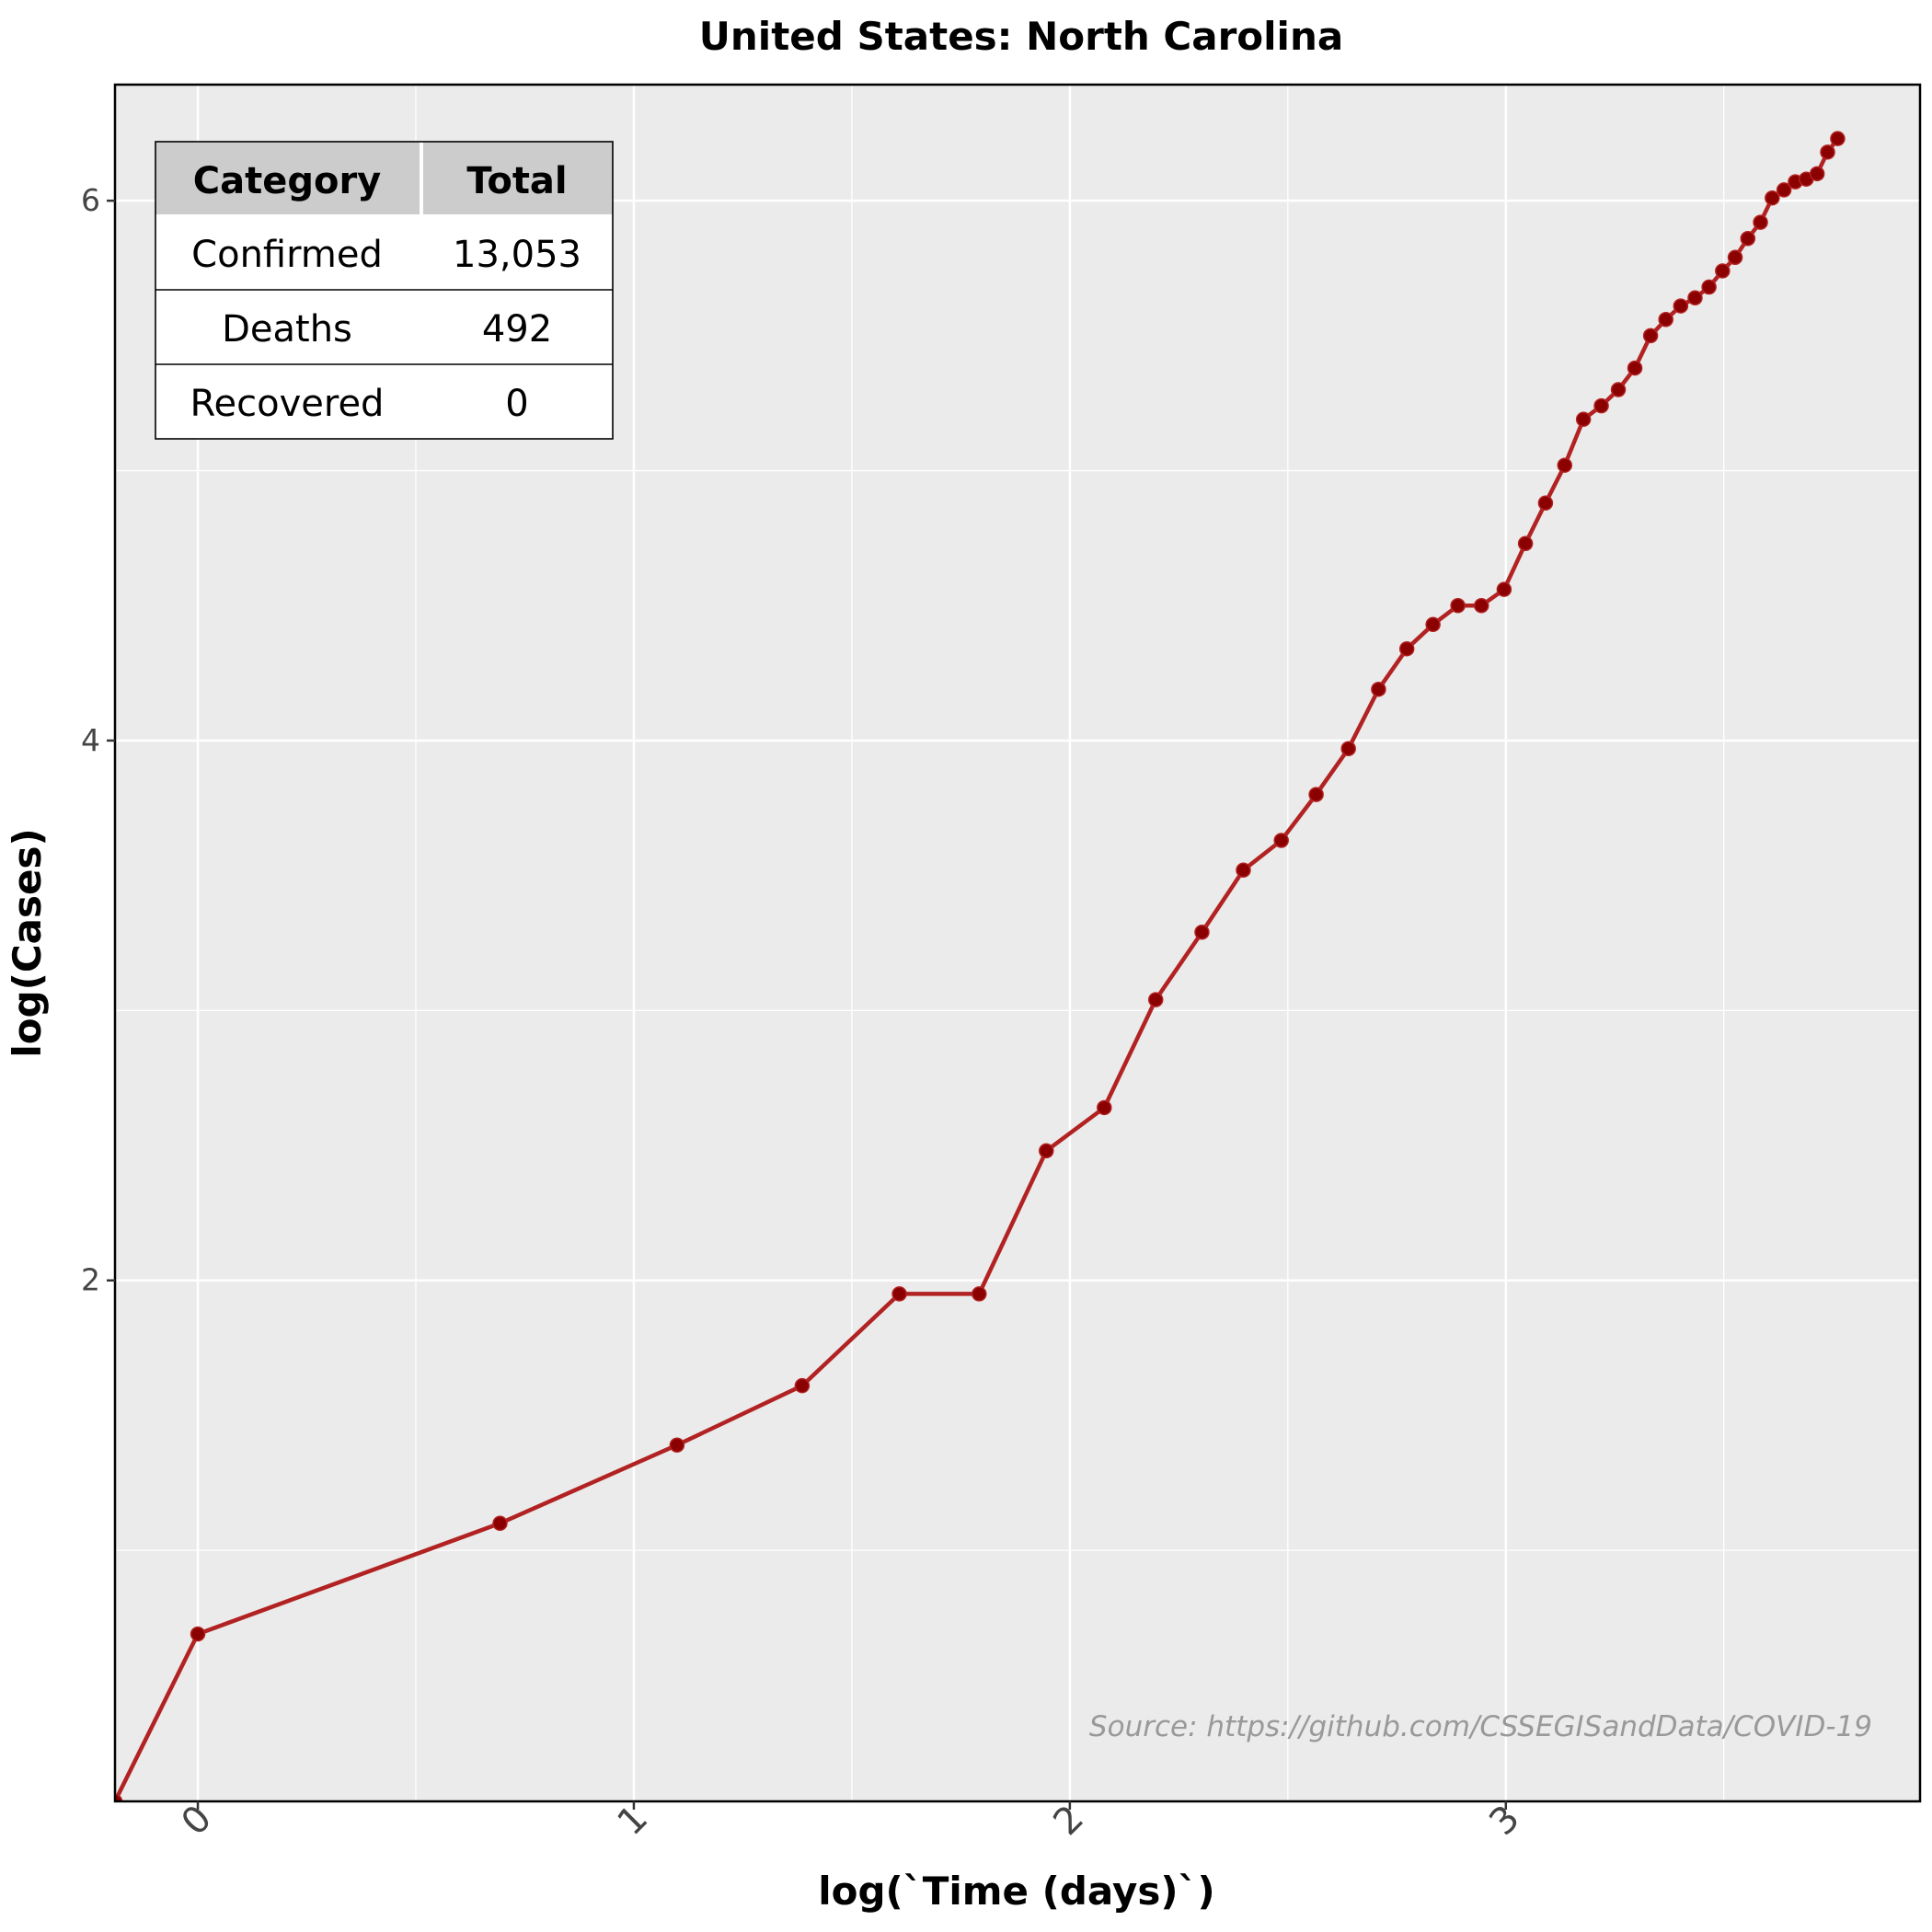 Image resolution: width=1932 pixels, height=1932 pixels. What do you see at coordinates (90, 200) in the screenshot?
I see `y-tick-label: 6` at bounding box center [90, 200].